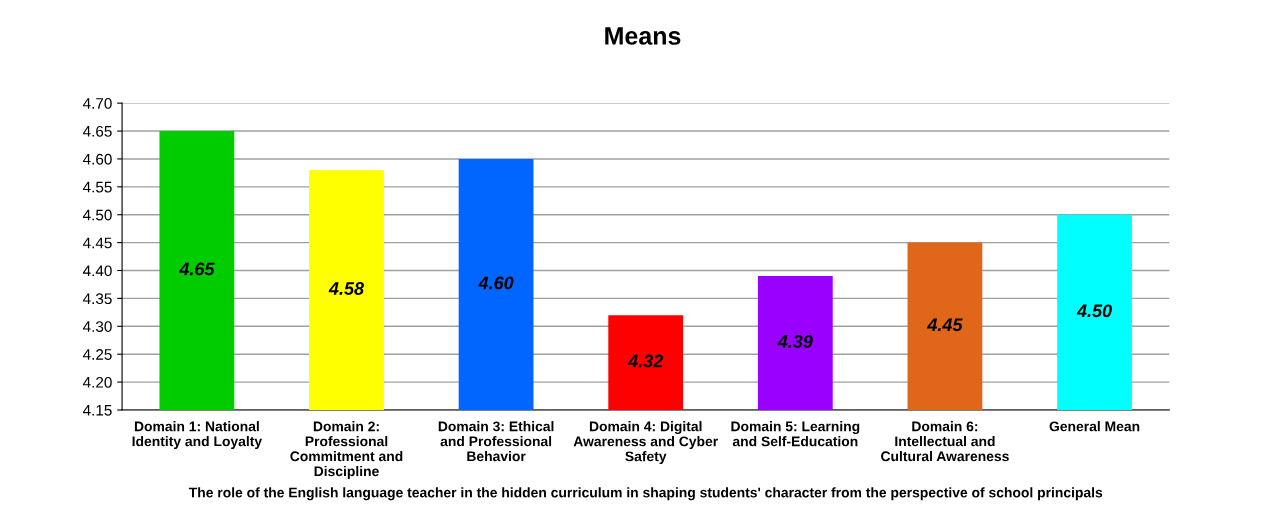 The height and width of the screenshot is (529, 1285). Describe the element at coordinates (1094, 426) in the screenshot. I see `x-tick-label: General Mean` at that location.